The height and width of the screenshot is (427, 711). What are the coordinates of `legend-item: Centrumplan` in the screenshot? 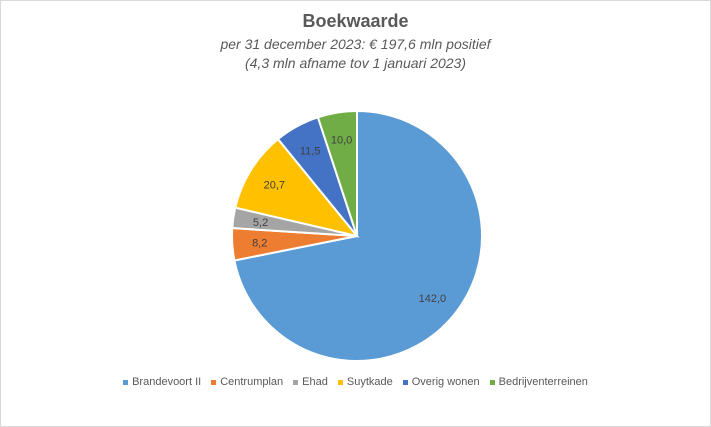 It's located at (247, 382).